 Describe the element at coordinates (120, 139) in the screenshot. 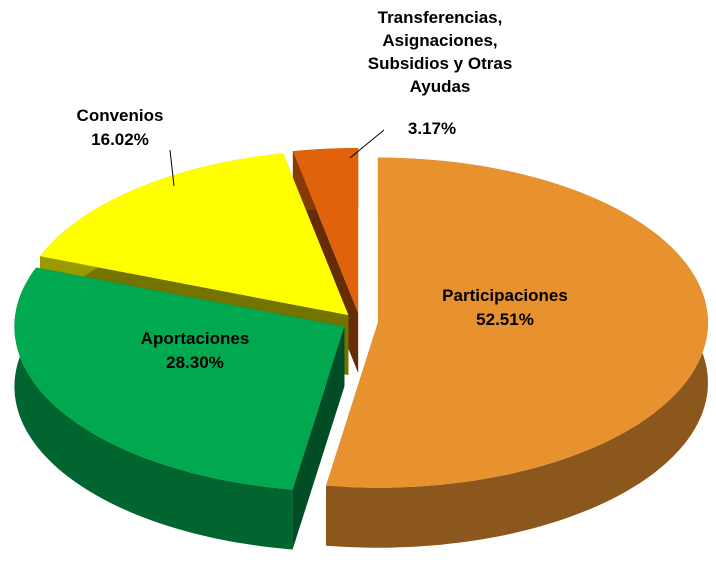

I see `value-label: 16.02%` at that location.